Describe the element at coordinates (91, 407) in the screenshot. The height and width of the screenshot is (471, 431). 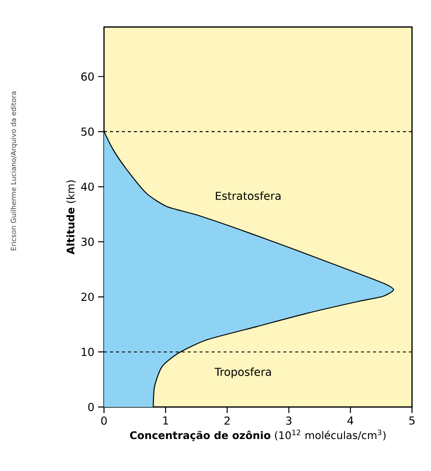
I see `y-tick-label: 0` at that location.